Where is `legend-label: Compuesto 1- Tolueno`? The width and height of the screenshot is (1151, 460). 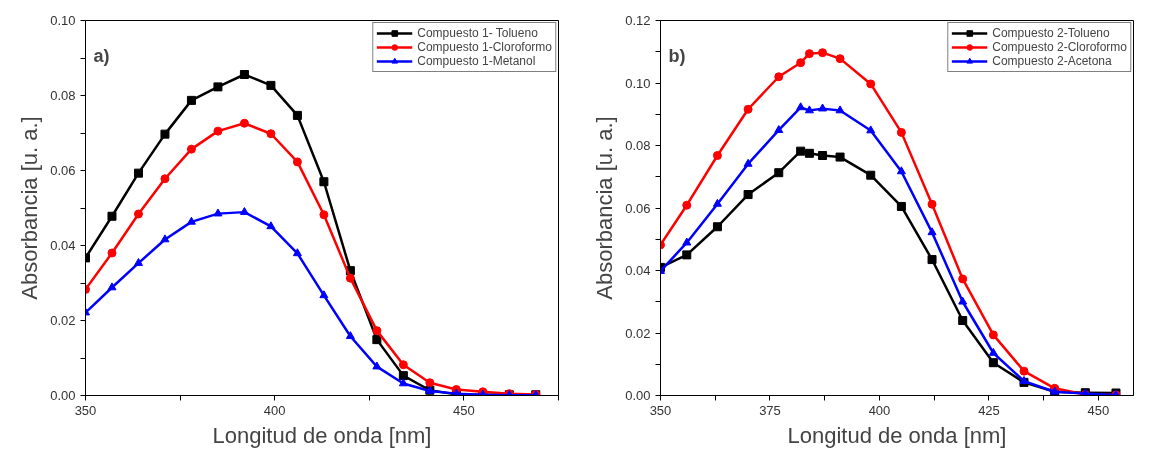
legend-label: Compuesto 1- Tolueno is located at coordinates (477, 33).